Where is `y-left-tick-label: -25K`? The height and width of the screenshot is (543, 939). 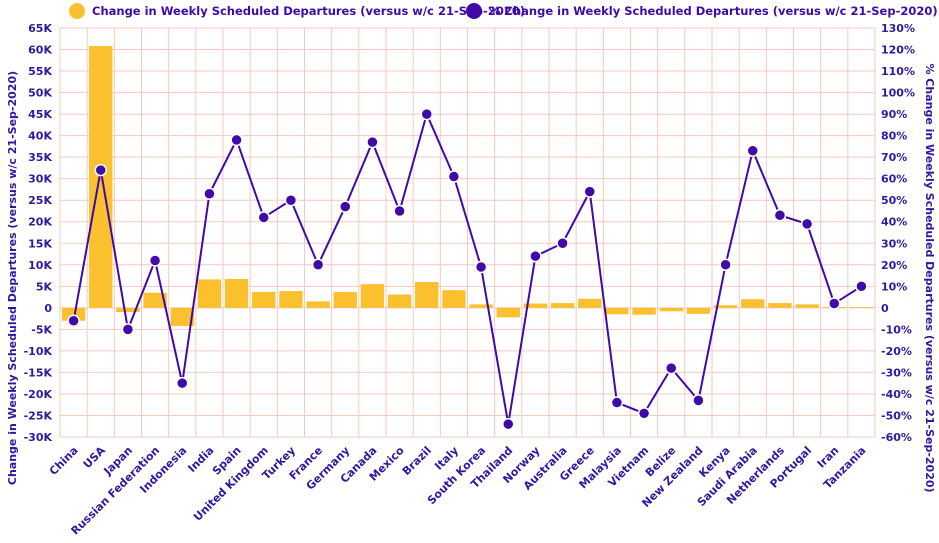
y-left-tick-label: -25K is located at coordinates (38, 415).